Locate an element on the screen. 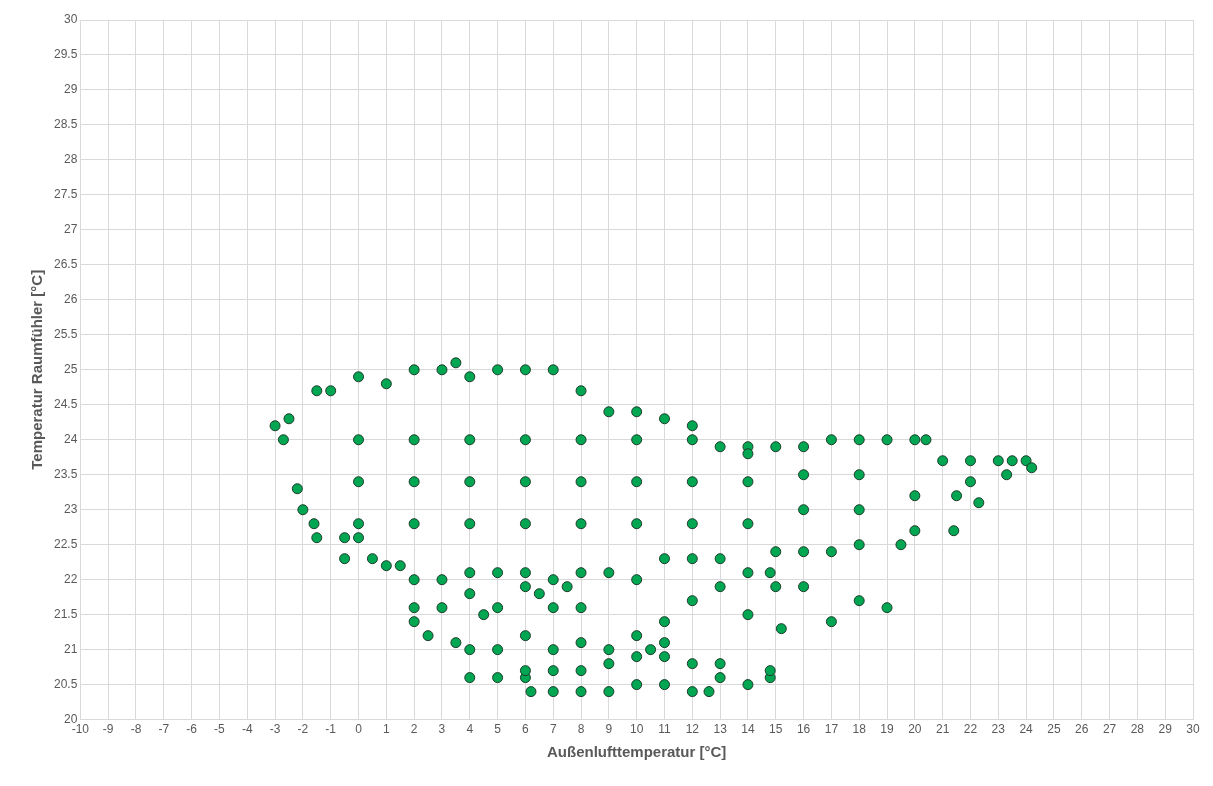 This screenshot has height=786, width=1213. y-axis-title: Temperatur Raumfühler [°C] is located at coordinates (37, 369).